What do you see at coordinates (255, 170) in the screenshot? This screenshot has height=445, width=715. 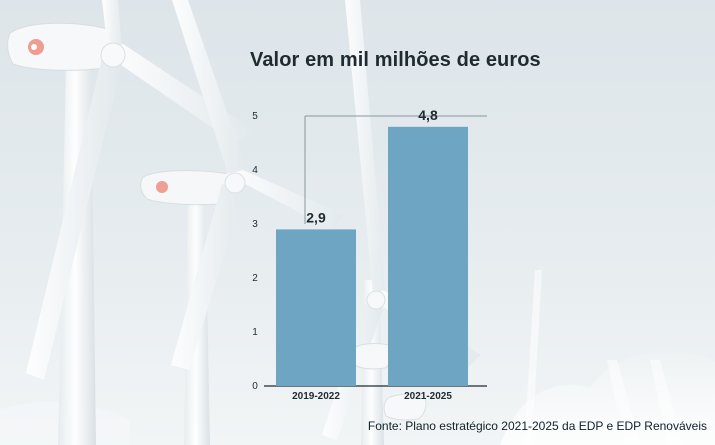 I see `y-tick-label: 4` at bounding box center [255, 170].